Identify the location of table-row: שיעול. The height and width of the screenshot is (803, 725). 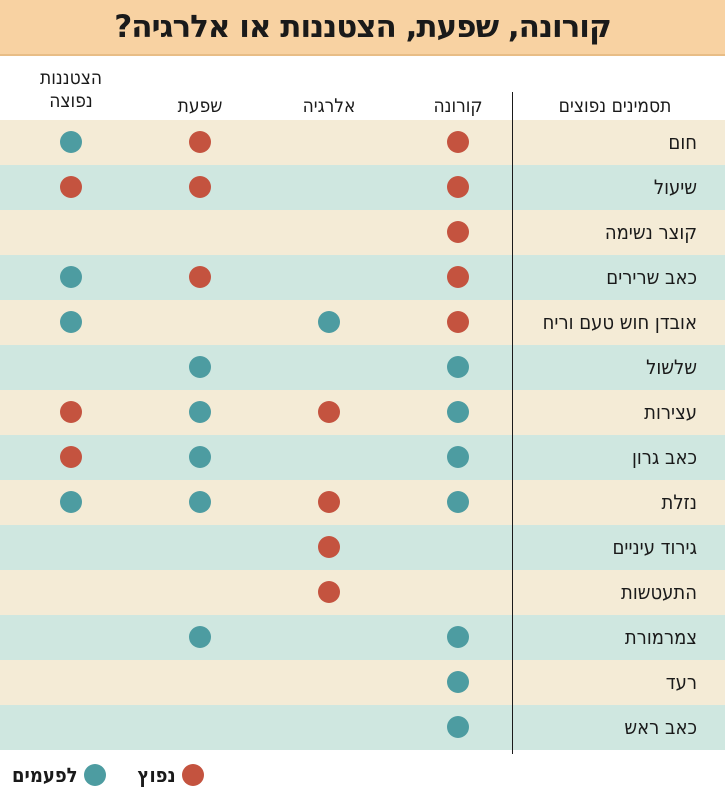
(362, 187).